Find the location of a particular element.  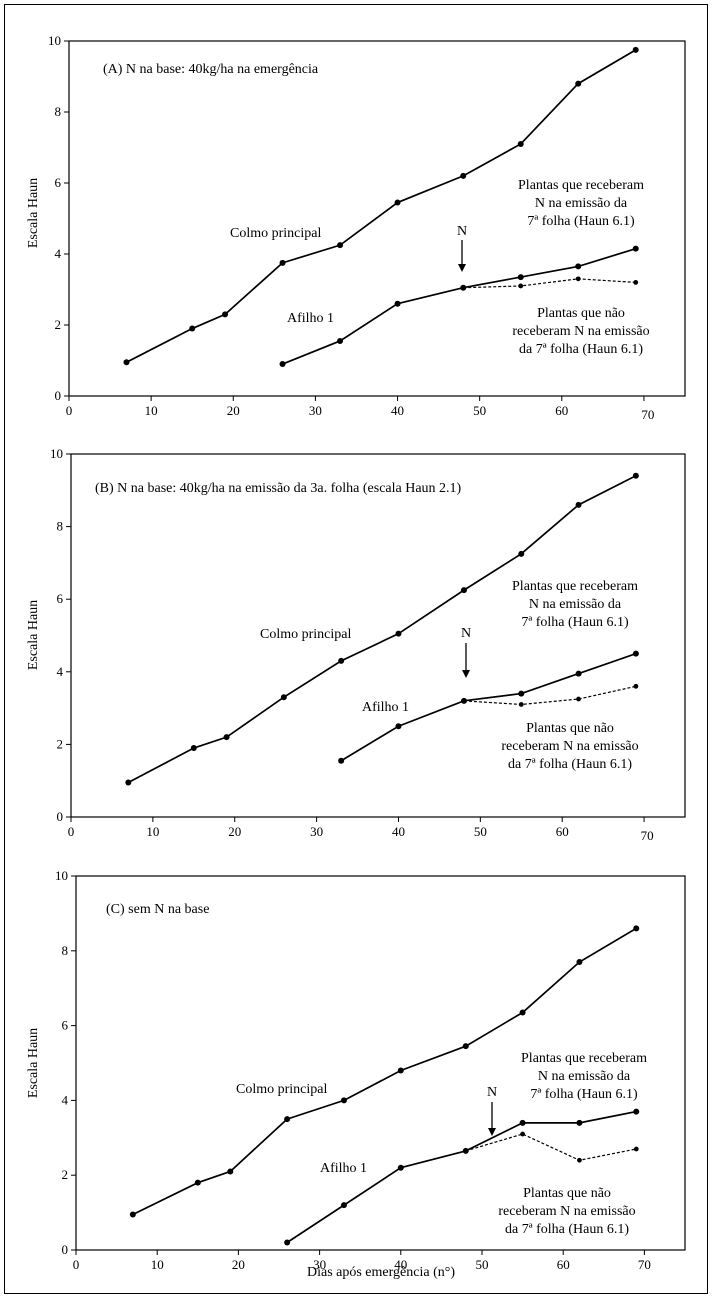

panel-c-y-tick-label: 4 is located at coordinates (65, 1099).